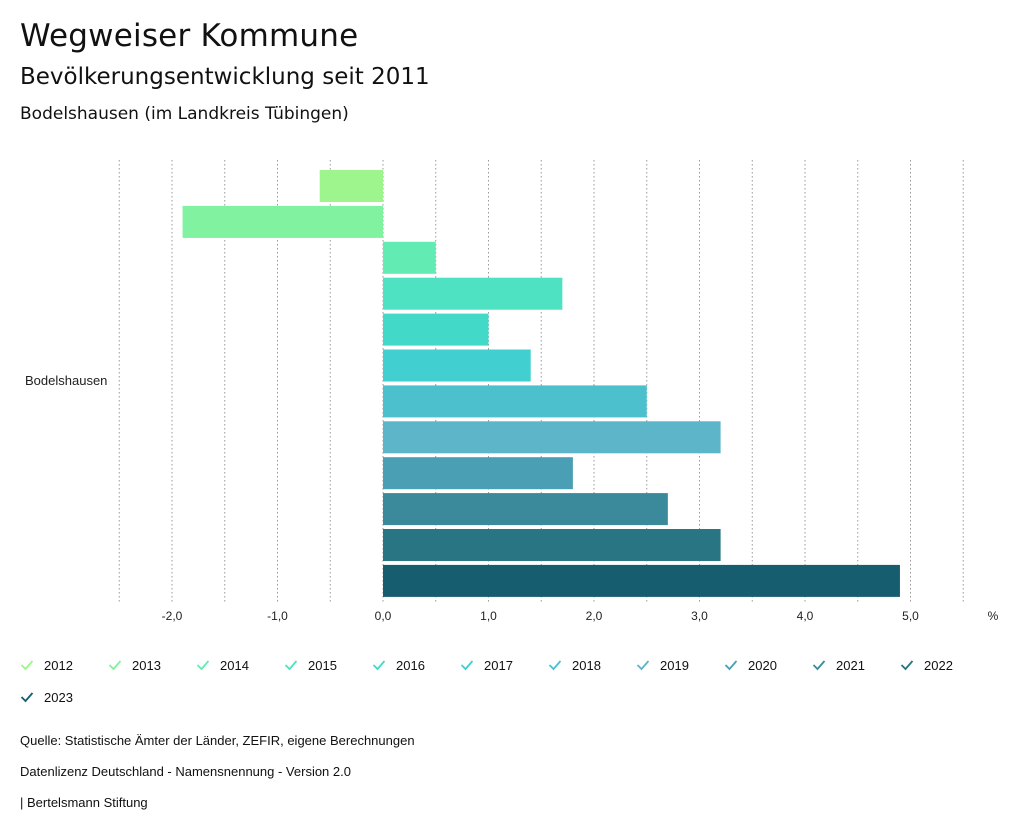  I want to click on region-label: Bodelshausen (im Landkreis Tübingen), so click(184, 114).